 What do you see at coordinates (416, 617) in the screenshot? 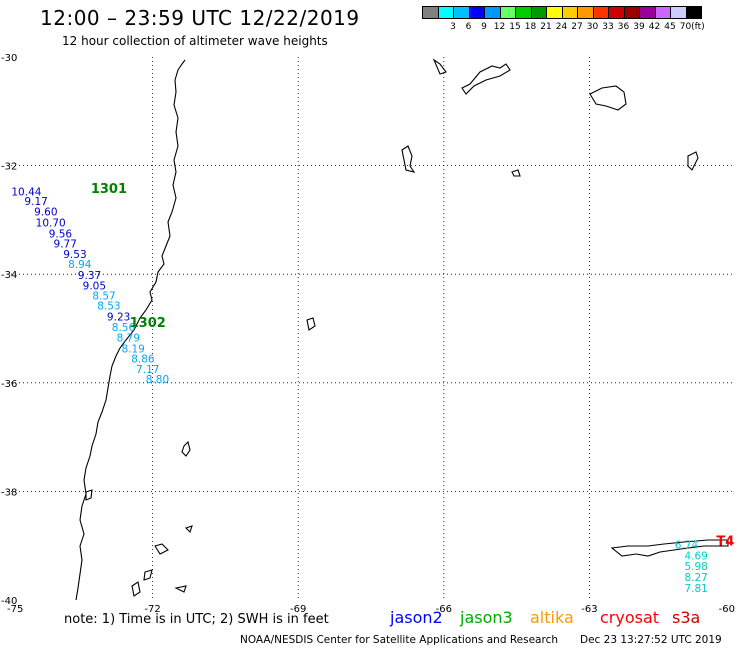
I see `legend-entry-jason2: jason2` at bounding box center [416, 617].